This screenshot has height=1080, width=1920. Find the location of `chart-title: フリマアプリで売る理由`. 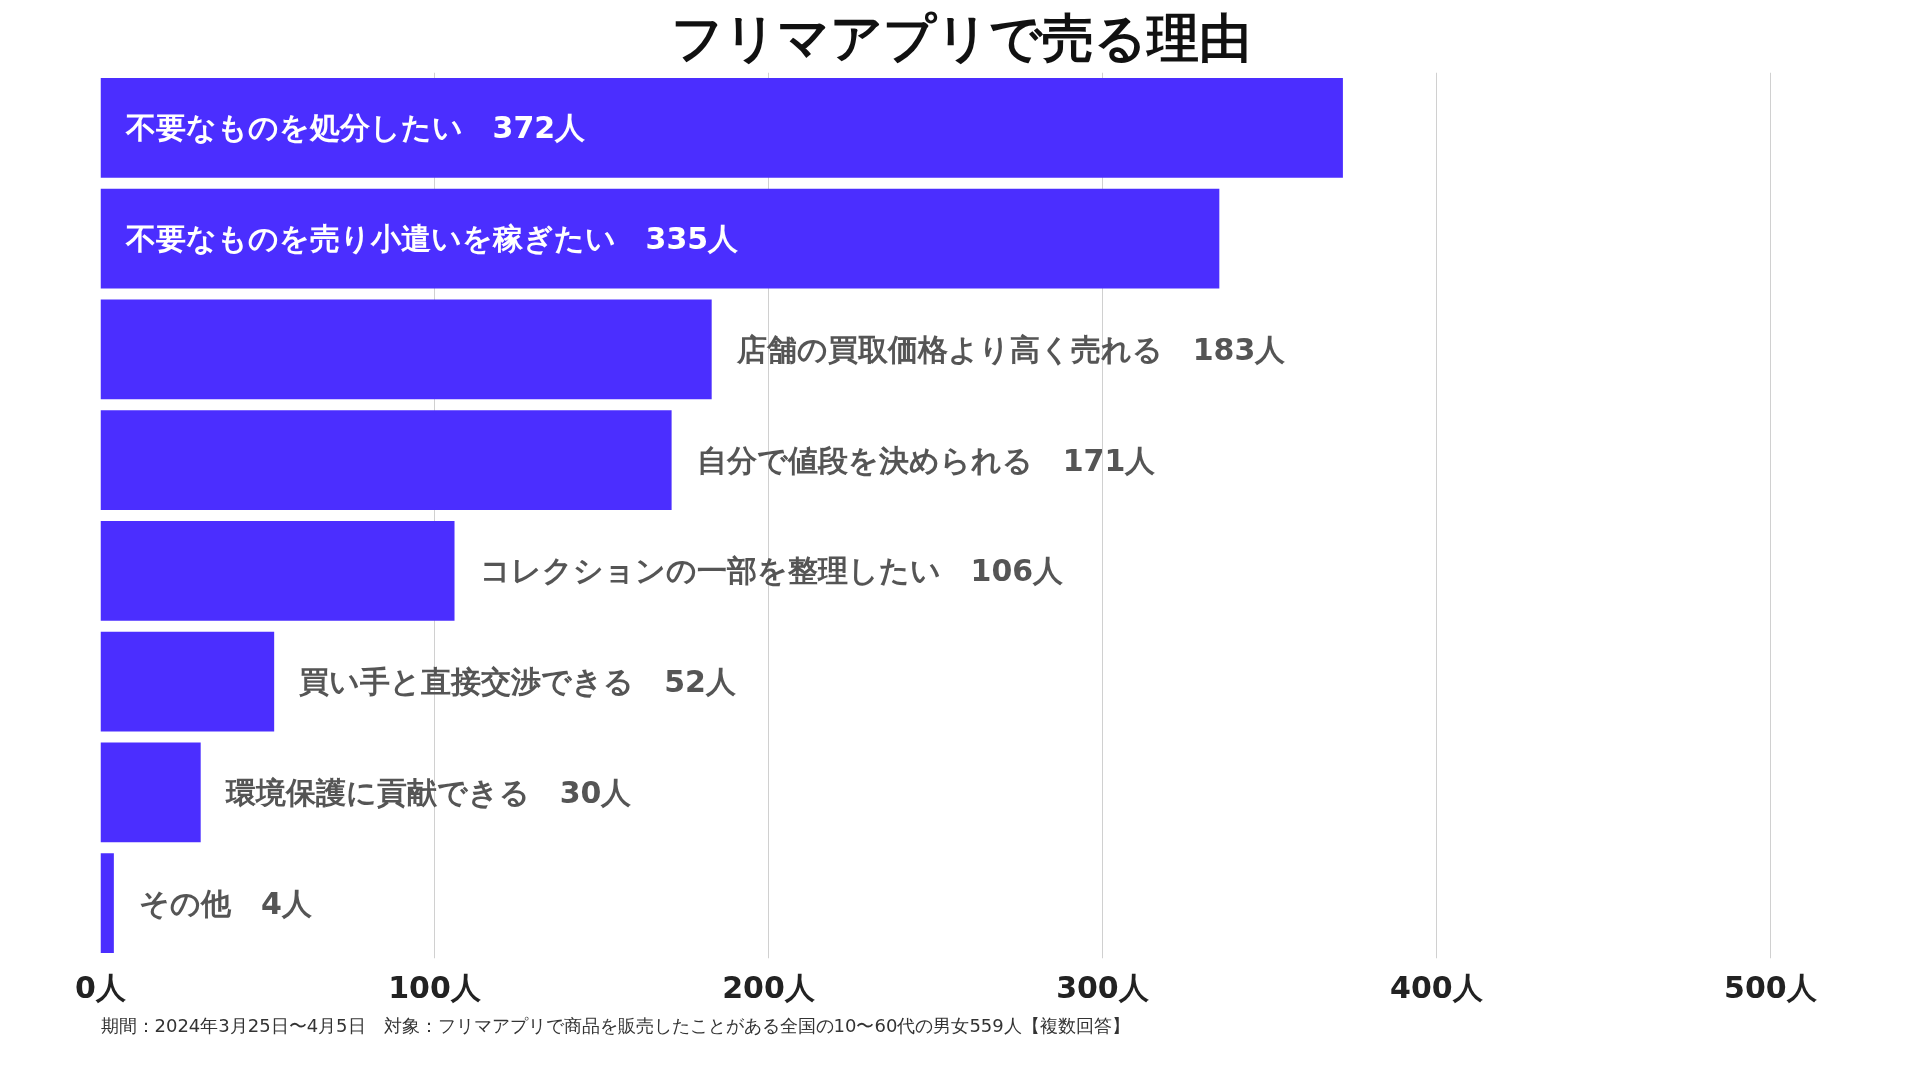

chart-title: フリマアプリで売る理由 is located at coordinates (960, 37).